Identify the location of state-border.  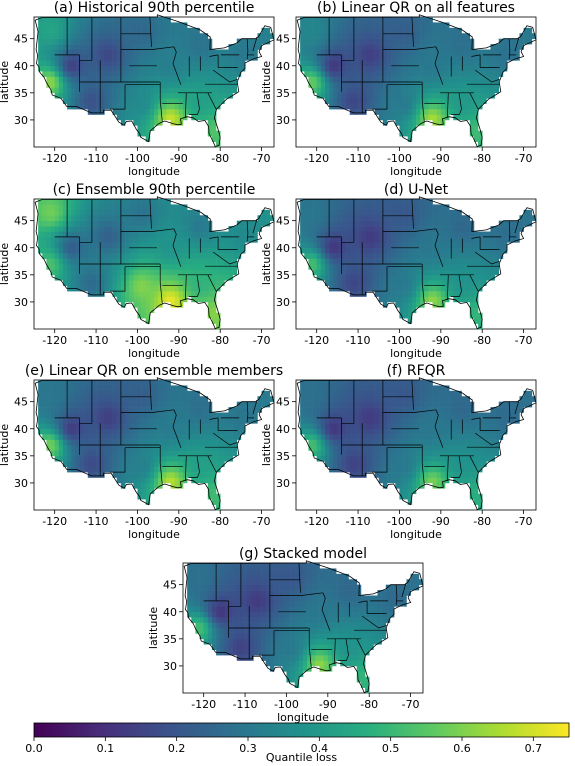
(487, 76).